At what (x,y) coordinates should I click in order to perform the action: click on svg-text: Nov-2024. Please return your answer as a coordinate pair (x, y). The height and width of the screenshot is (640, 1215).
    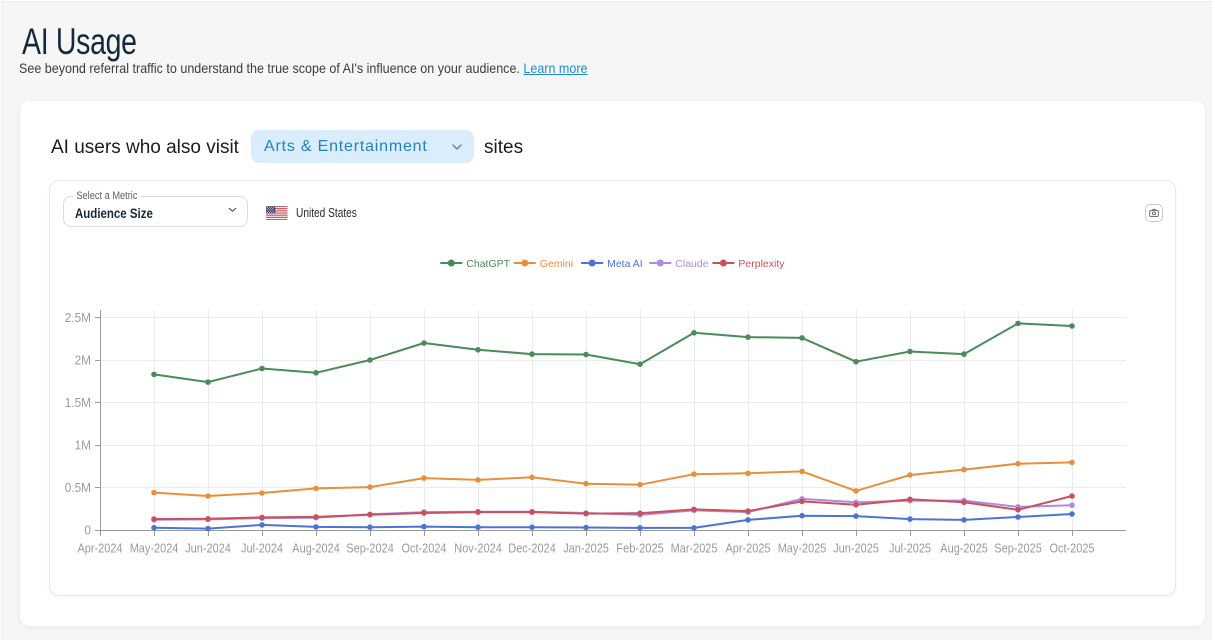
    Looking at the image, I should click on (478, 548).